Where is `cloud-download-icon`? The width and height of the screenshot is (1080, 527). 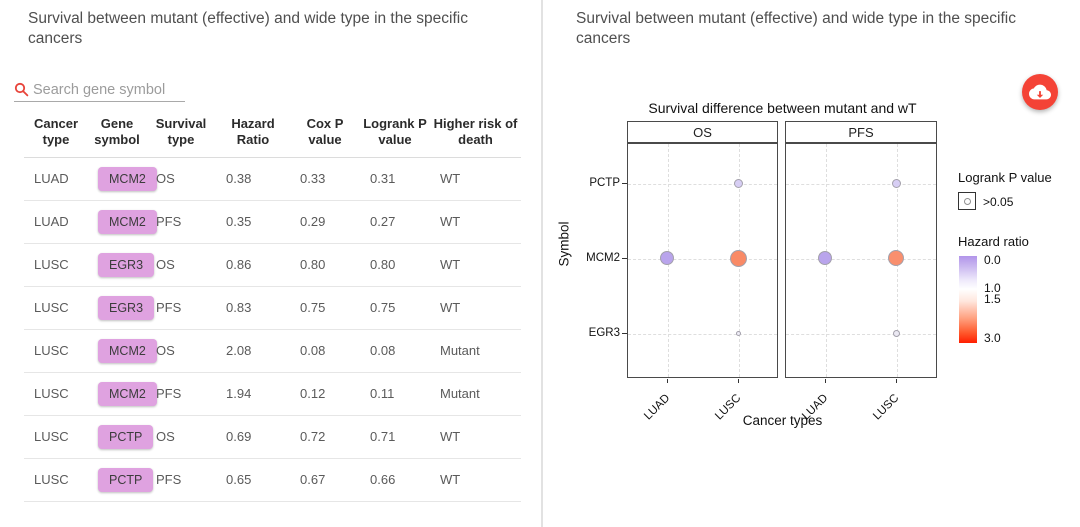
cloud-download-icon is located at coordinates (1040, 92).